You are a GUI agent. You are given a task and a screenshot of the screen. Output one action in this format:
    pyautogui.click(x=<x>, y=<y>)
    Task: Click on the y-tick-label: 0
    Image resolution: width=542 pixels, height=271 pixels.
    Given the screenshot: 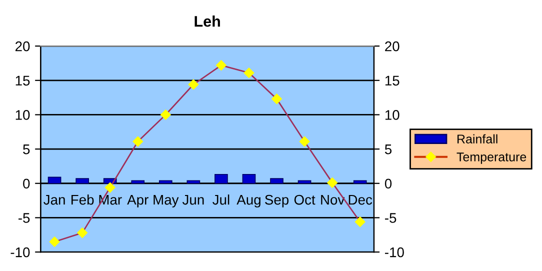 What is the action you would take?
    pyautogui.click(x=26, y=183)
    